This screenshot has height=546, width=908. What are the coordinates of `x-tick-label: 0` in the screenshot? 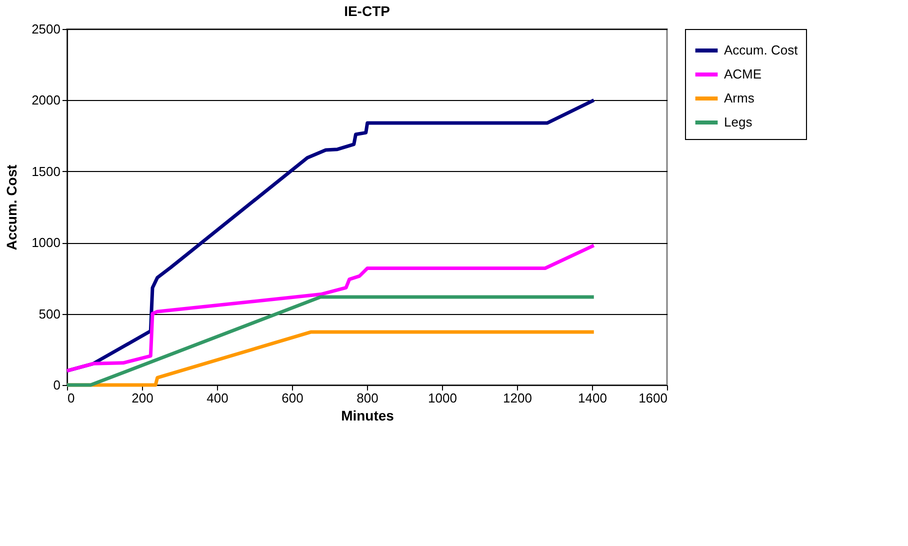 It's located at (71, 398).